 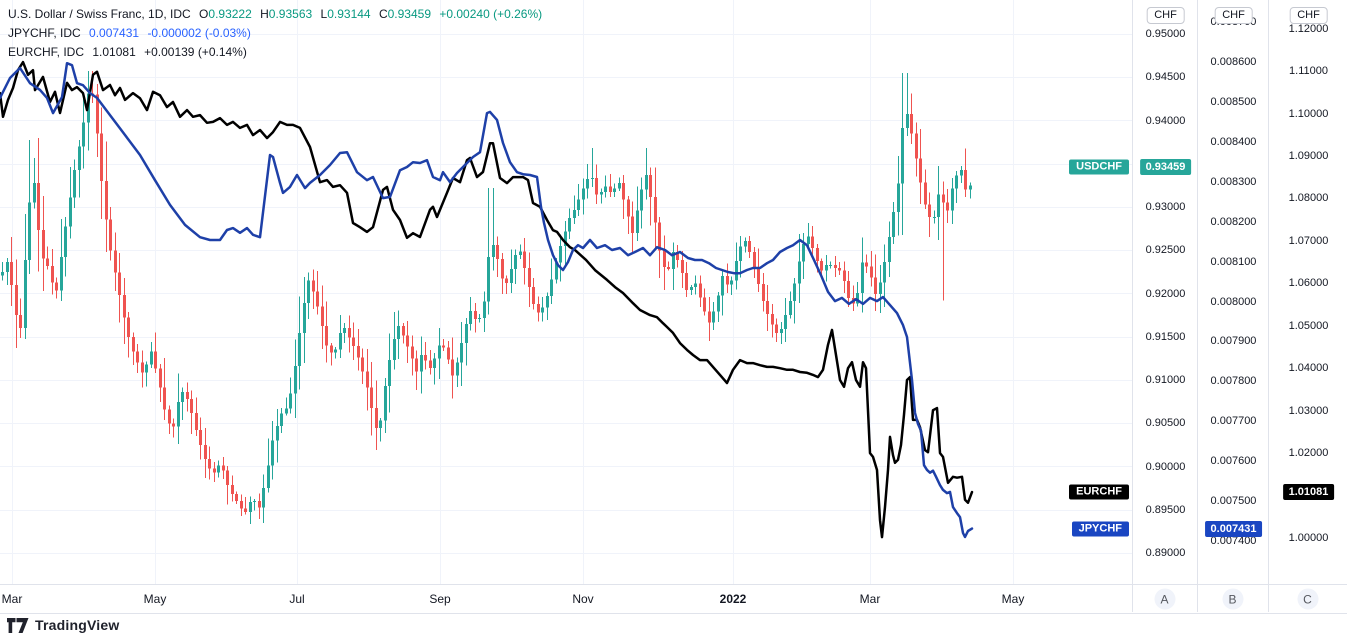 I want to click on ohlc-open-value: 0.93222, so click(x=230, y=14).